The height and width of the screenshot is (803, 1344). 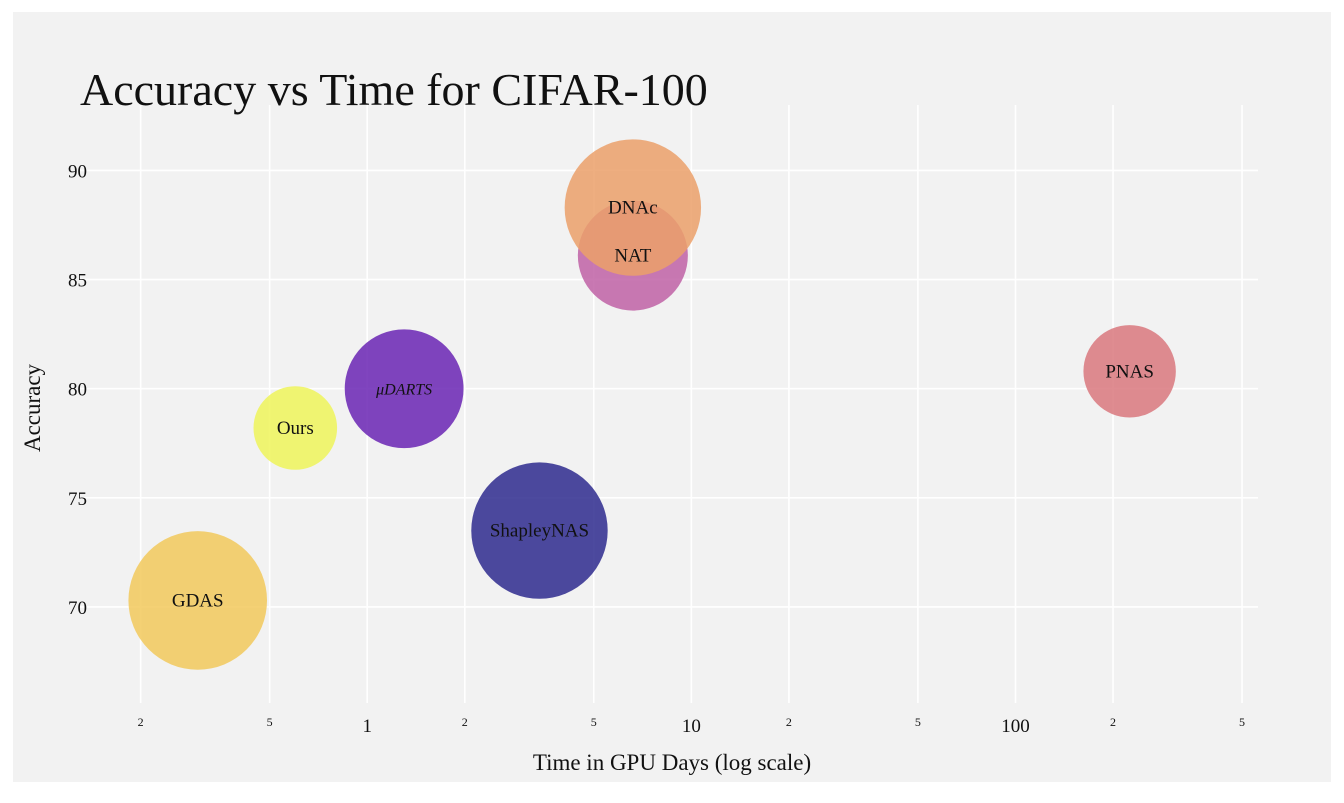 I want to click on bubble-label: μDARTS, so click(x=403, y=390).